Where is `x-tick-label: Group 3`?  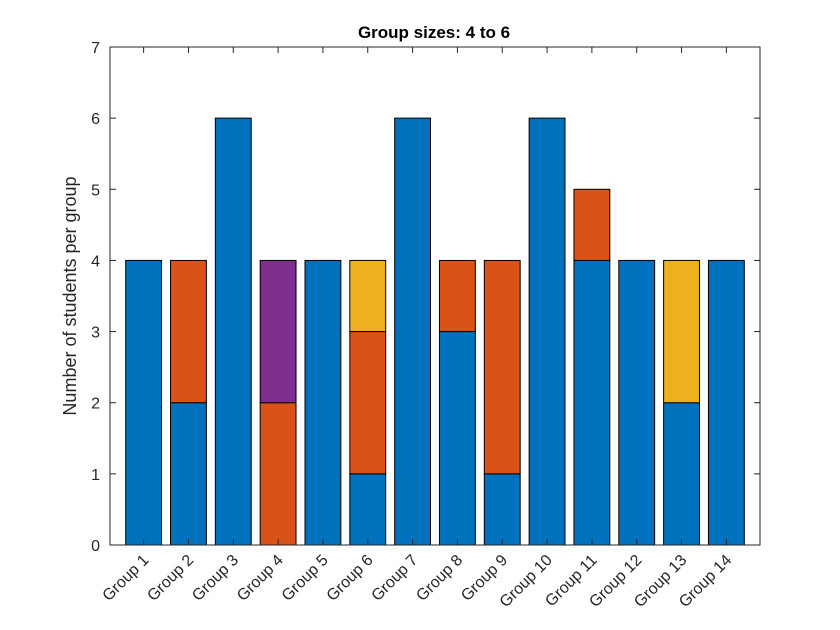 x-tick-label: Group 3 is located at coordinates (215, 578).